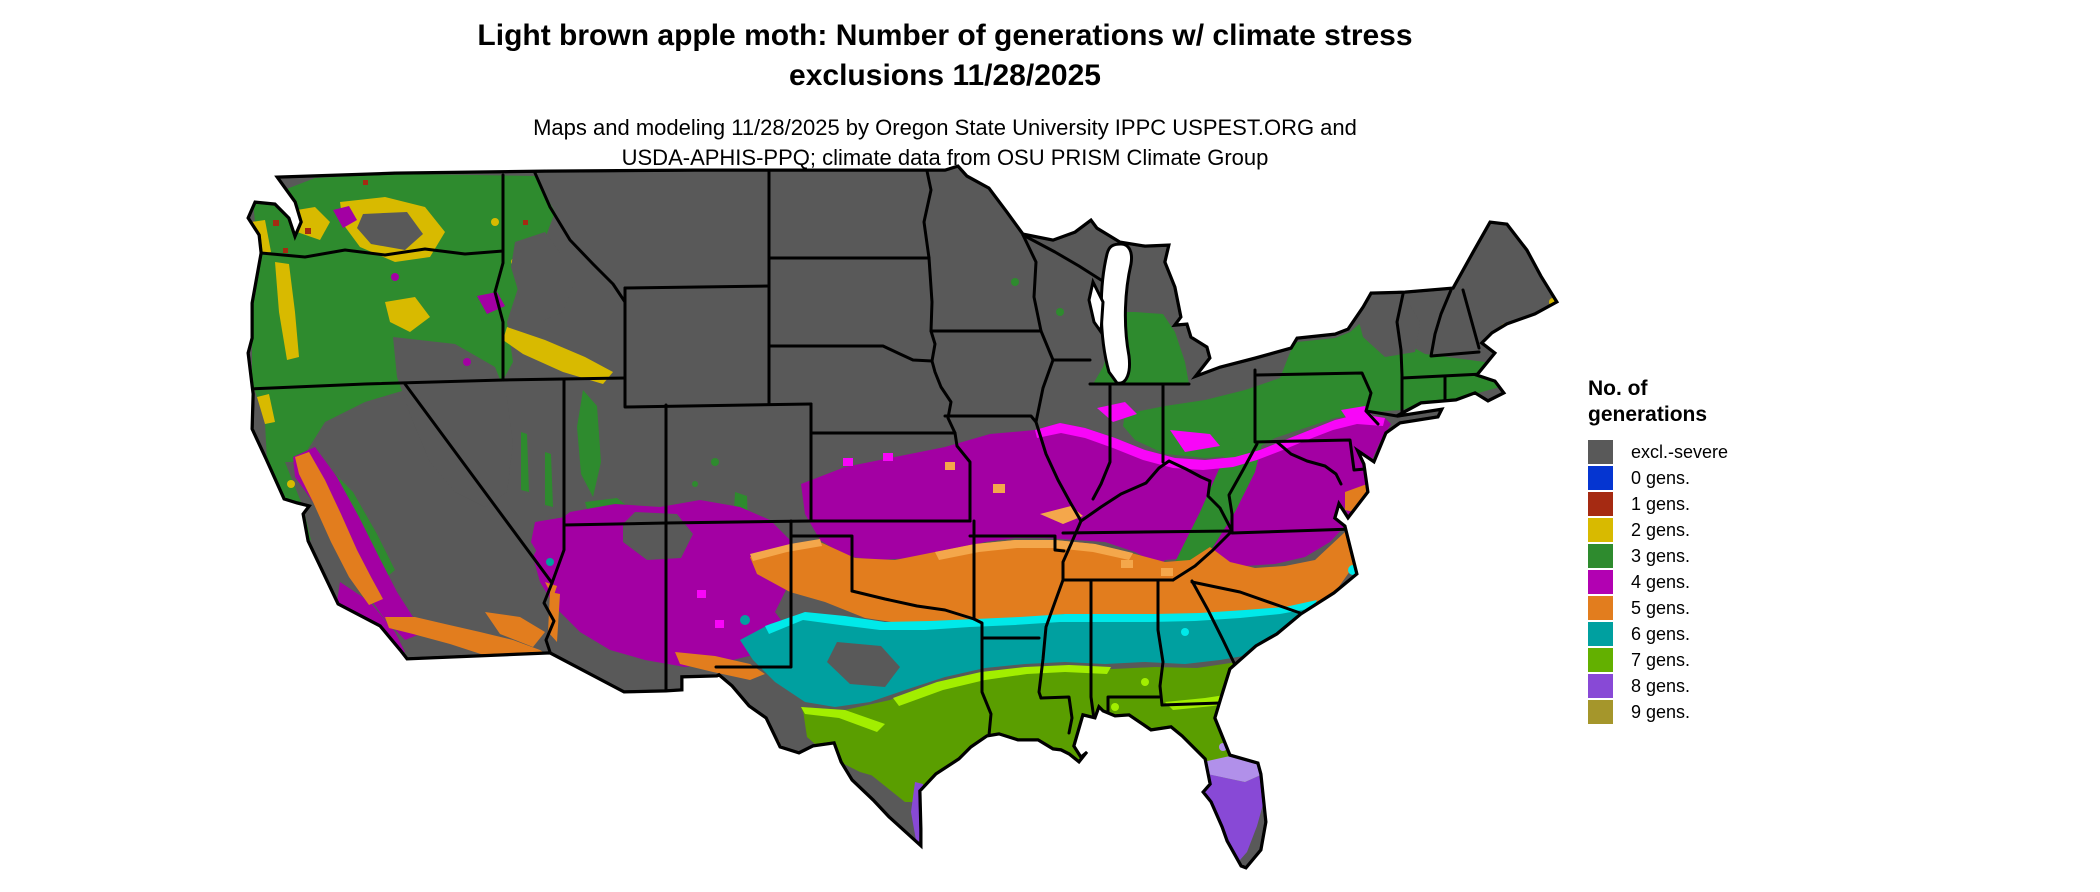  Describe the element at coordinates (1718, 712) in the screenshot. I see `legend-item-10: 9 gens.` at that location.